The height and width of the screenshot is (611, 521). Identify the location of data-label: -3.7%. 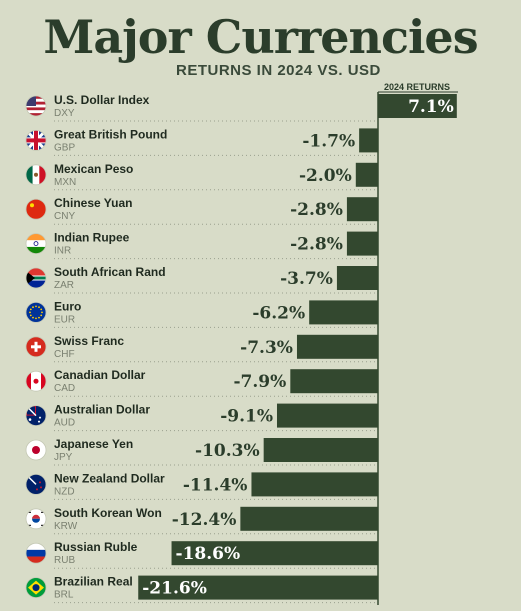
(306, 279).